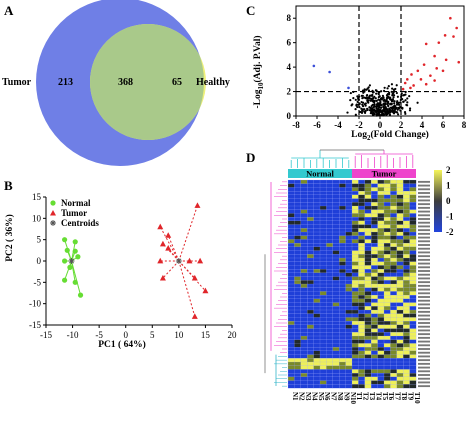  What do you see at coordinates (39, 261) in the screenshot?
I see `pca-ytick-label: 0` at bounding box center [39, 261].